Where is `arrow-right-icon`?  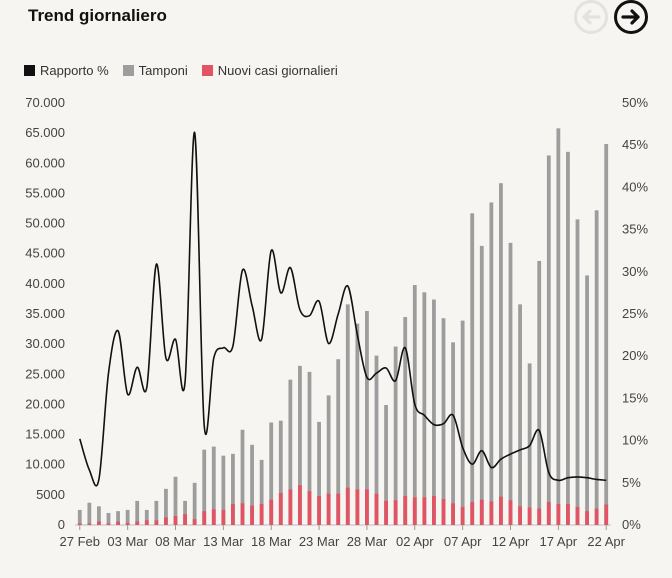 arrow-right-icon is located at coordinates (630, 17).